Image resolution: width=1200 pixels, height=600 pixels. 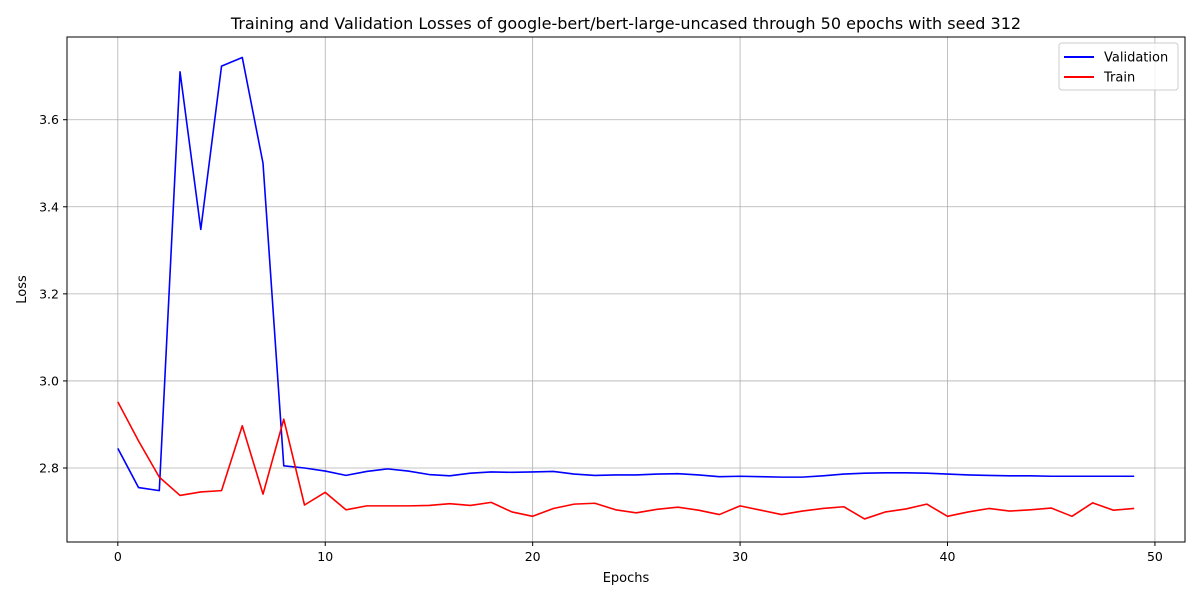 What do you see at coordinates (118, 556) in the screenshot?
I see `x-tick-label: 0` at bounding box center [118, 556].